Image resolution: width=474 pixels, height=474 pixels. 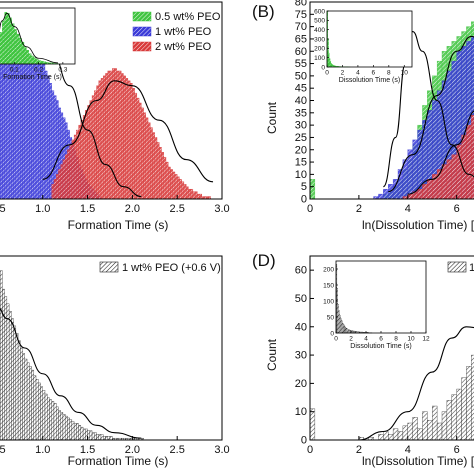 What do you see at coordinates (418, 225) in the screenshot?
I see `panel-b-xlabel: ln(Dissolution Time) [ln` at bounding box center [418, 225].